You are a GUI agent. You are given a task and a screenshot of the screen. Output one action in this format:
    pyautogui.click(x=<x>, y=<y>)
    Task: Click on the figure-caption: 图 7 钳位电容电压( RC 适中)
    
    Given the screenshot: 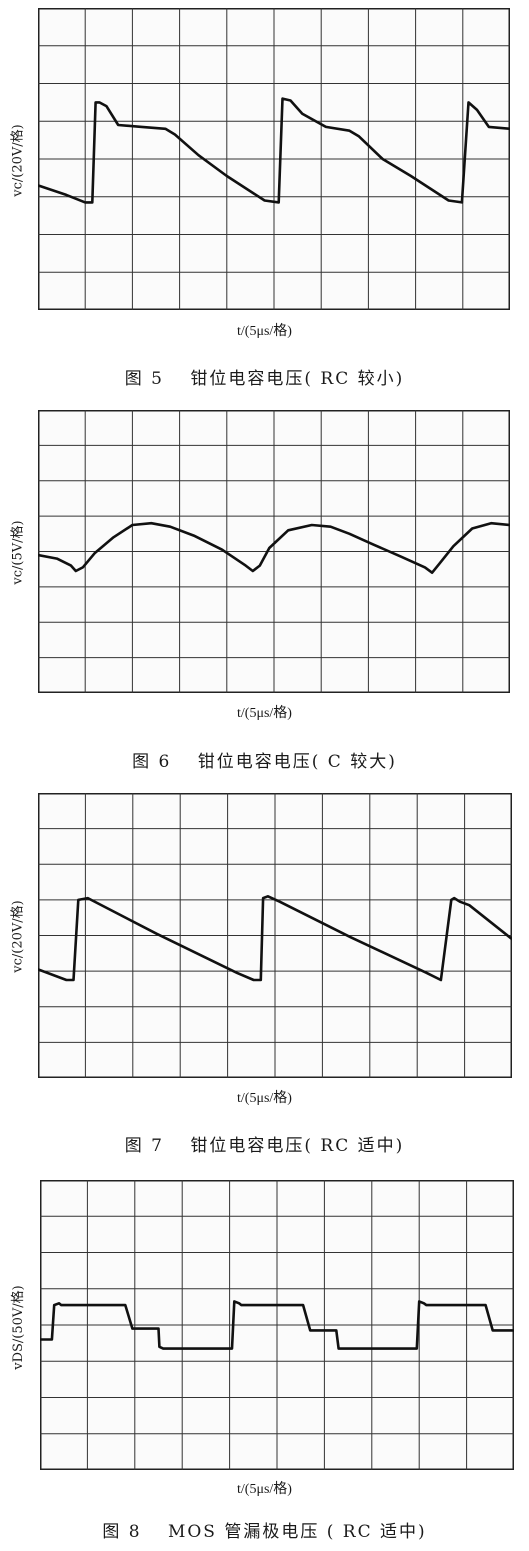 What is the action you would take?
    pyautogui.click(x=264, y=1146)
    